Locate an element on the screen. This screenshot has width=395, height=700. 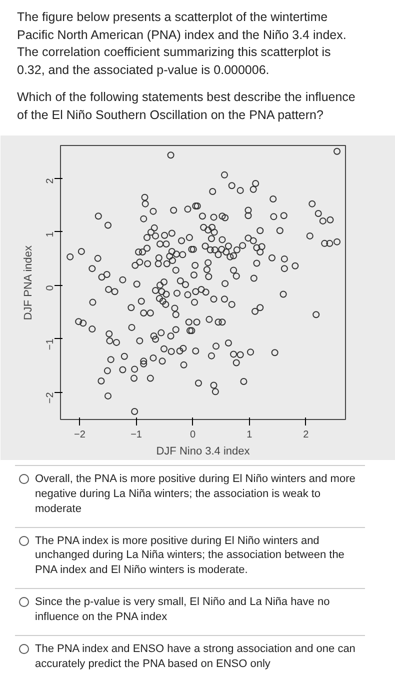
y-tick-label: −1 is located at coordinates (50, 344).